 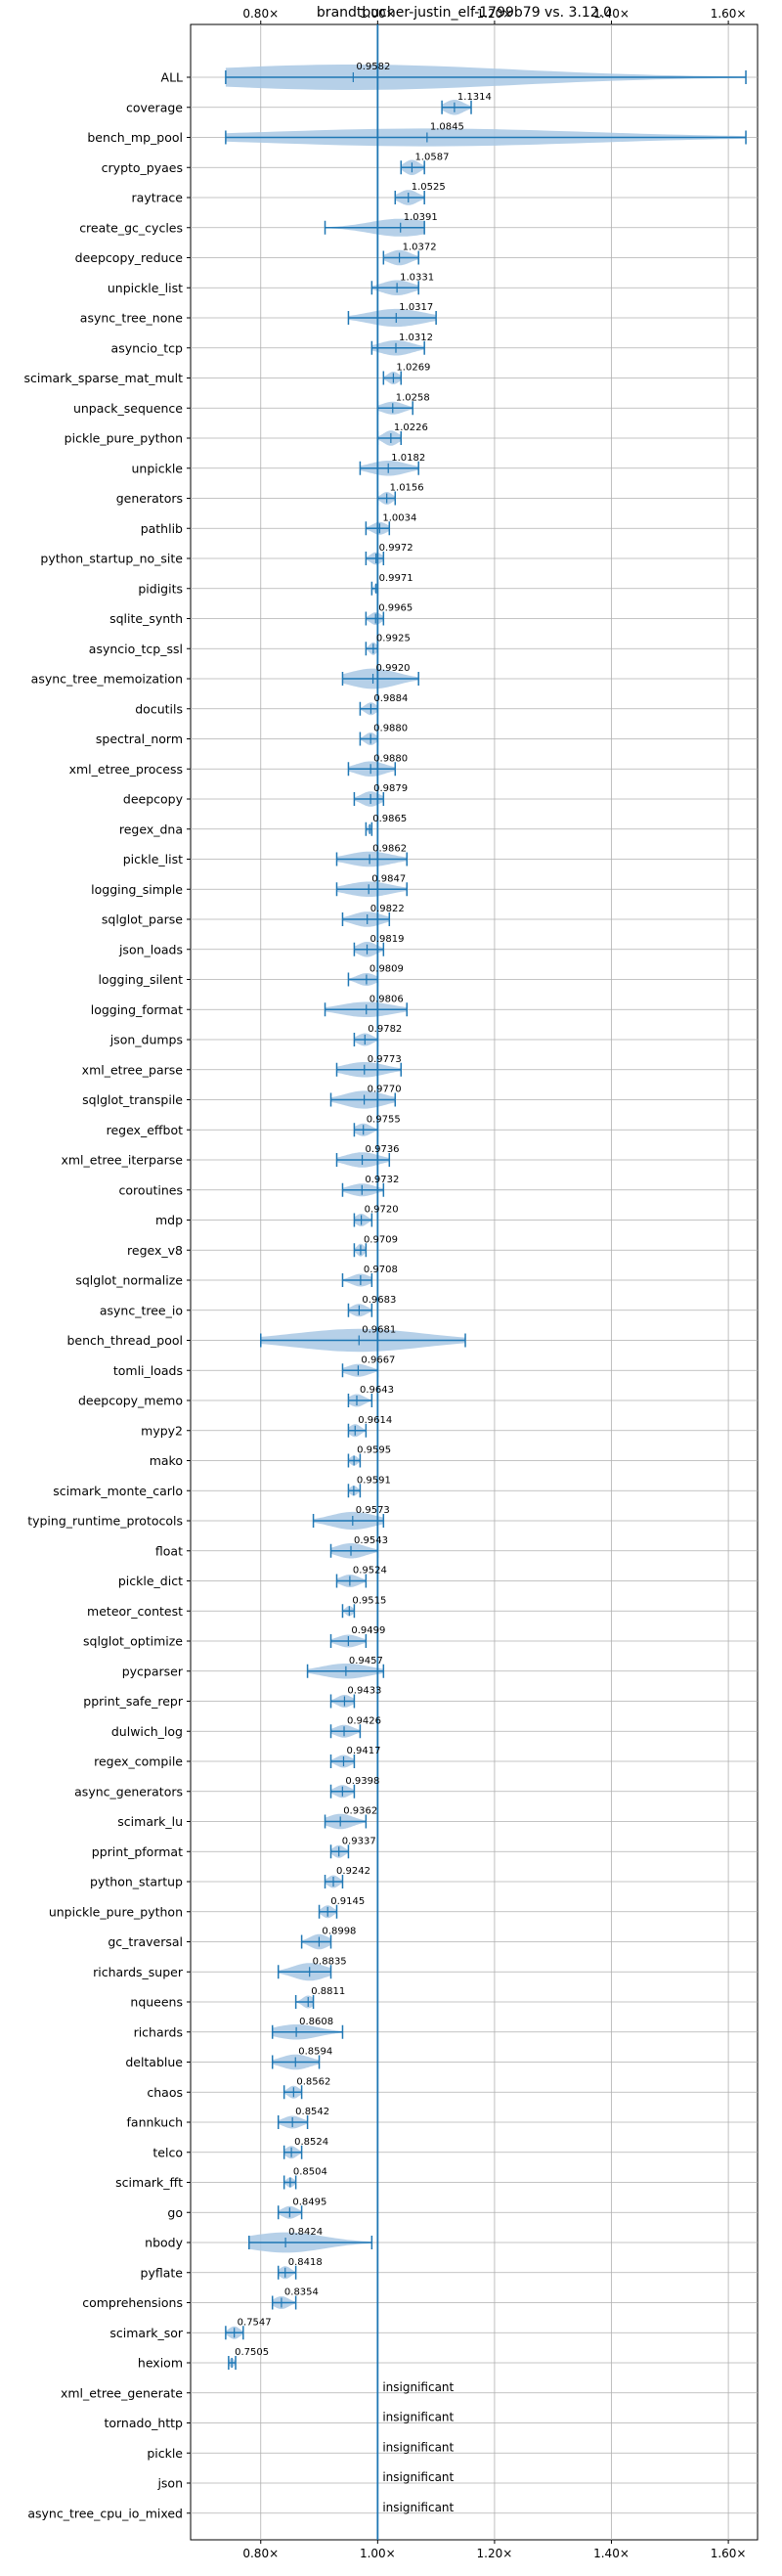 I want to click on x-tick-label-top: 1.40×, so click(x=611, y=14).